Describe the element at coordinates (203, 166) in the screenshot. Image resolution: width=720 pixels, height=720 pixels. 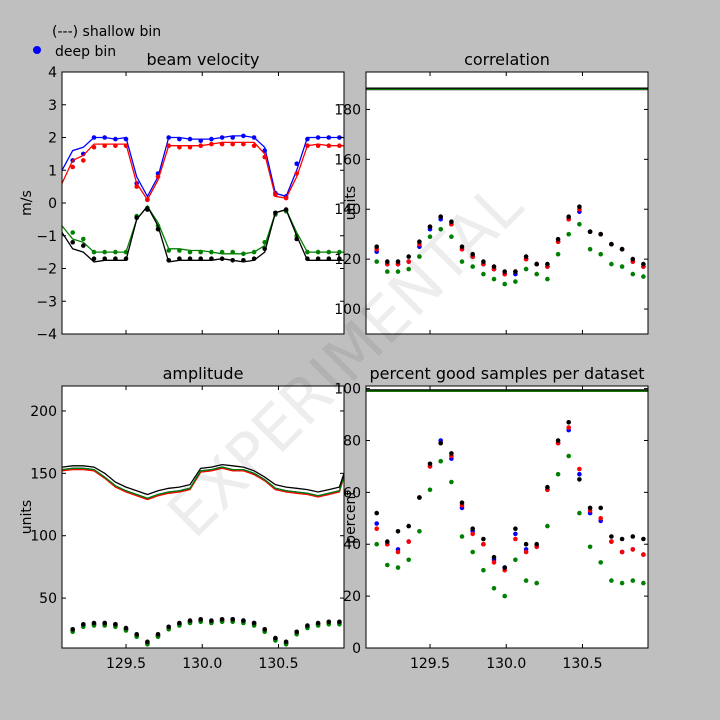
I see `series-line-blue` at that location.